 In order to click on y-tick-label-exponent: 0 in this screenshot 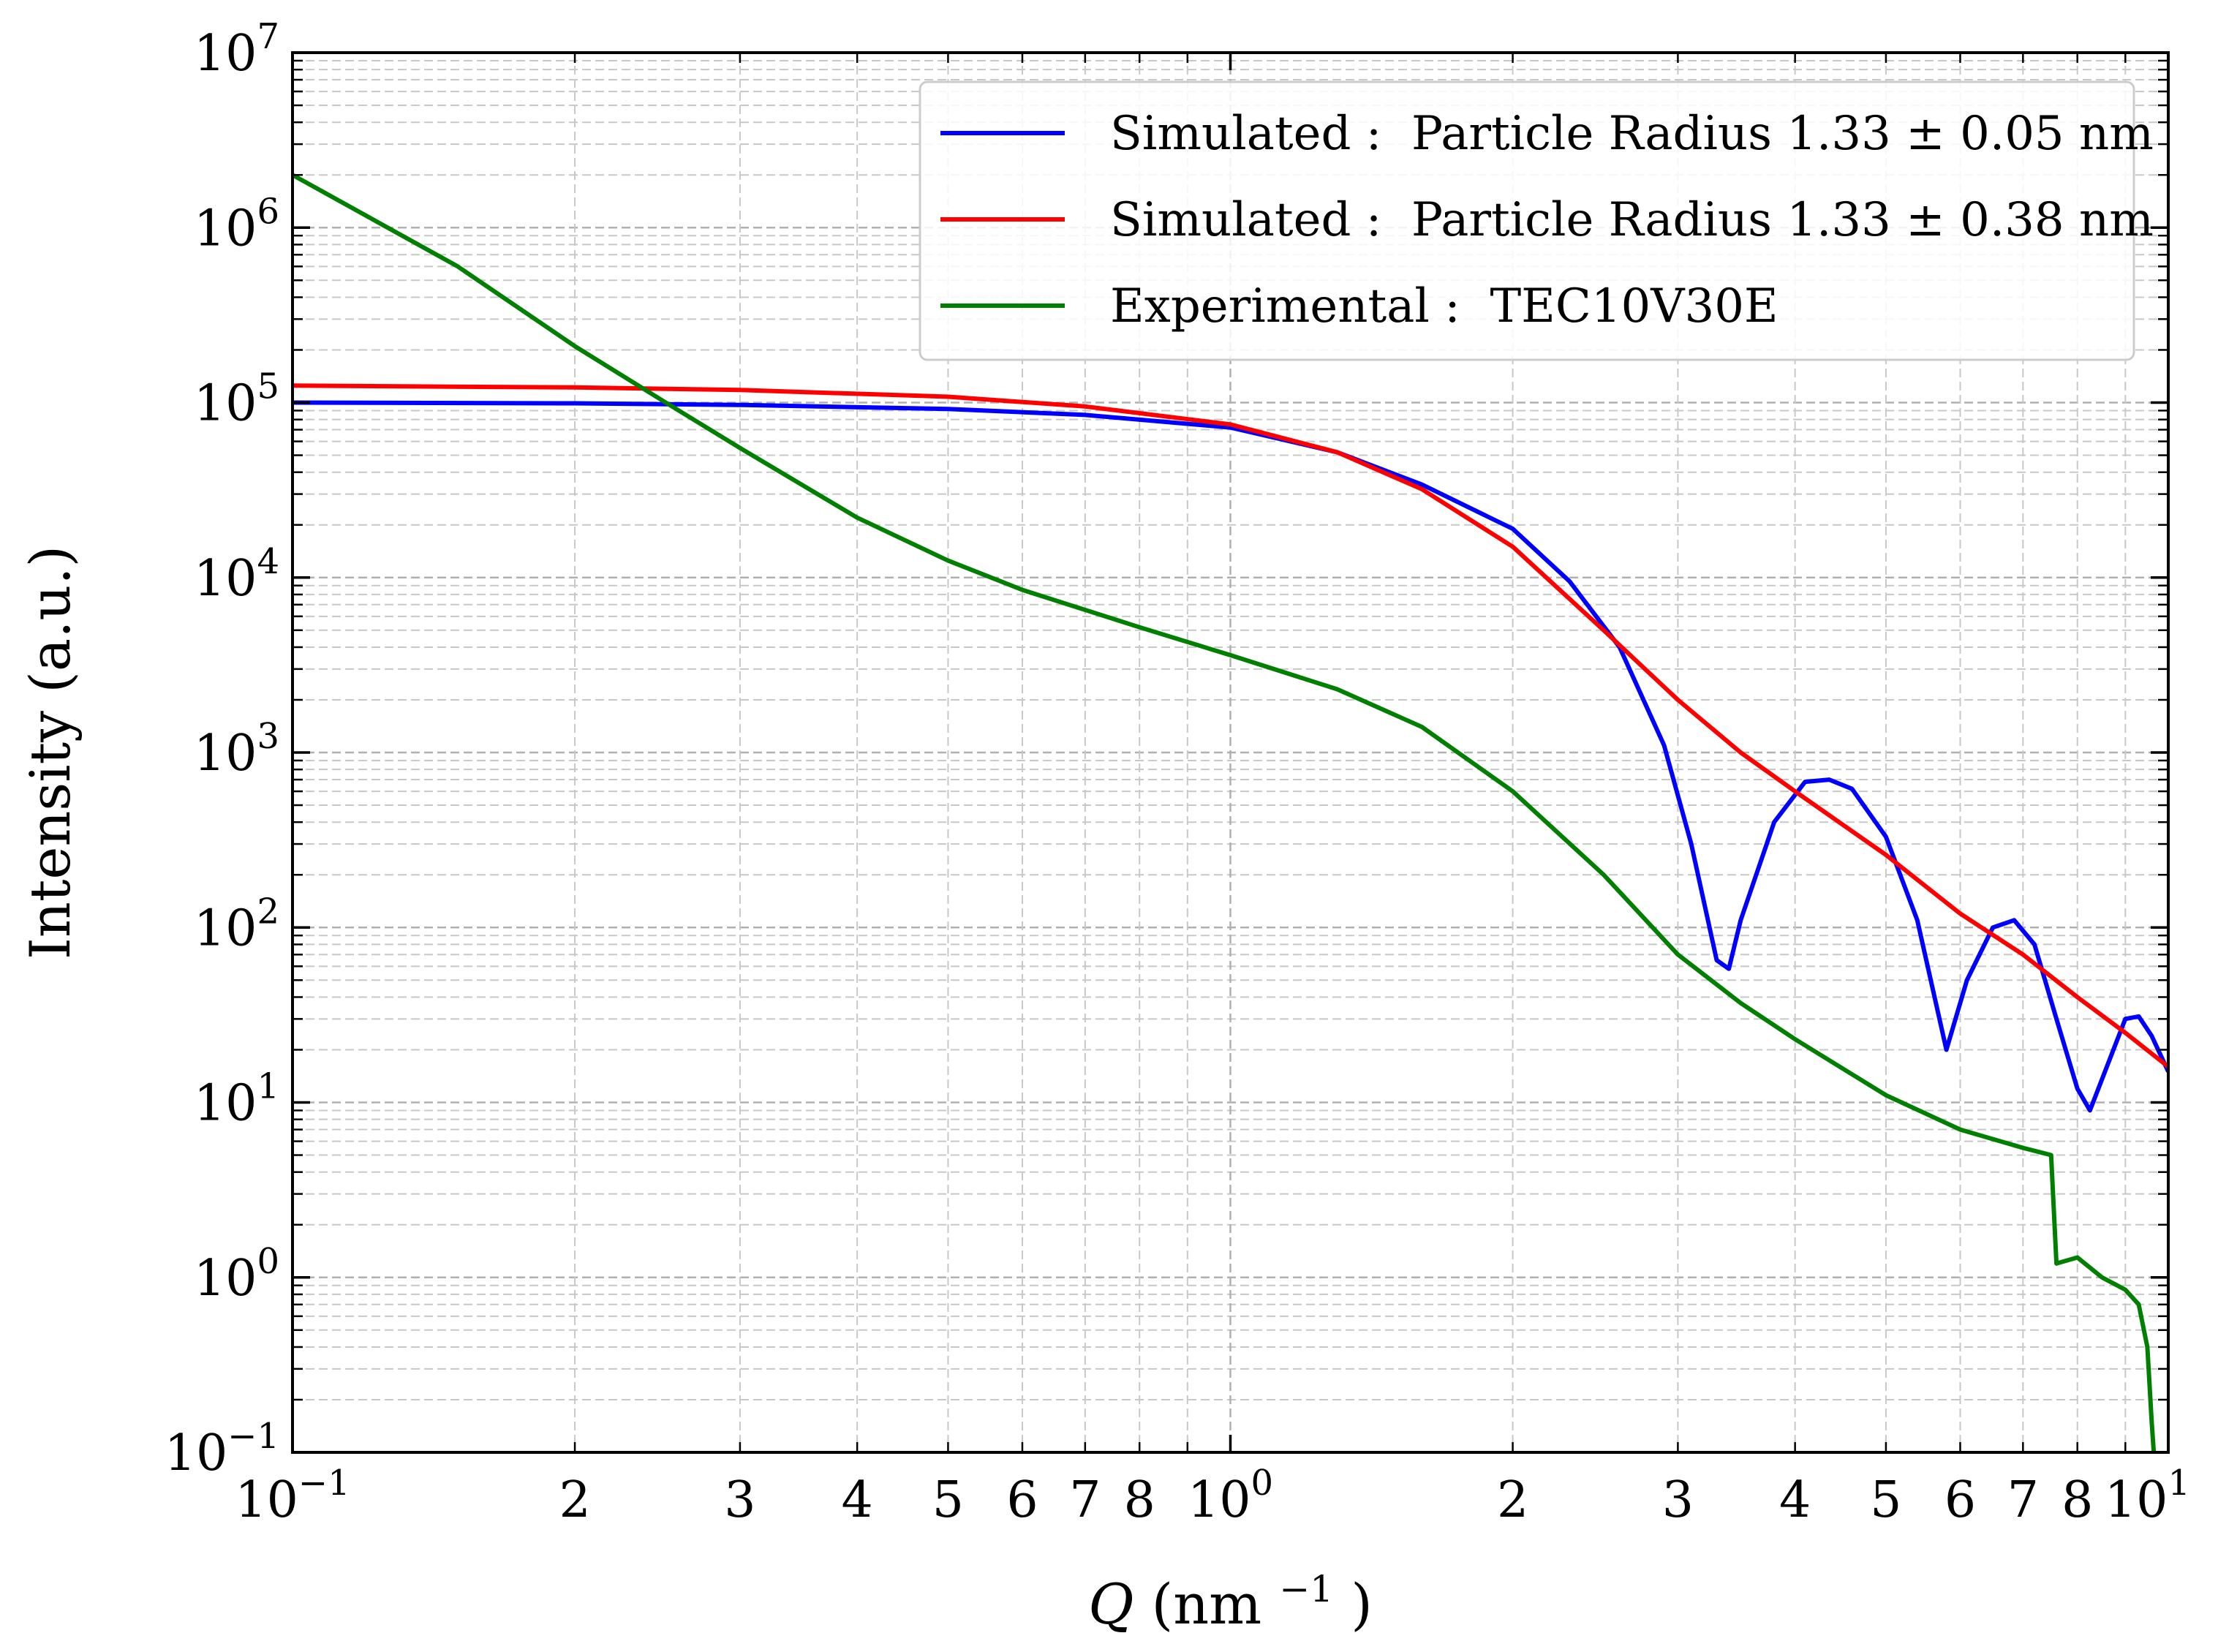, I will do `click(268, 1262)`.